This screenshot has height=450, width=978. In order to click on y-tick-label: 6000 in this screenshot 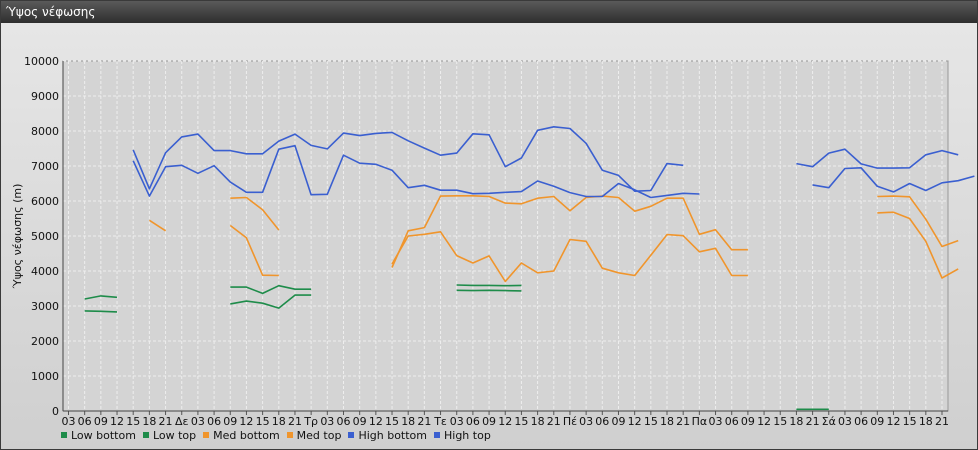, I will do `click(45, 201)`.